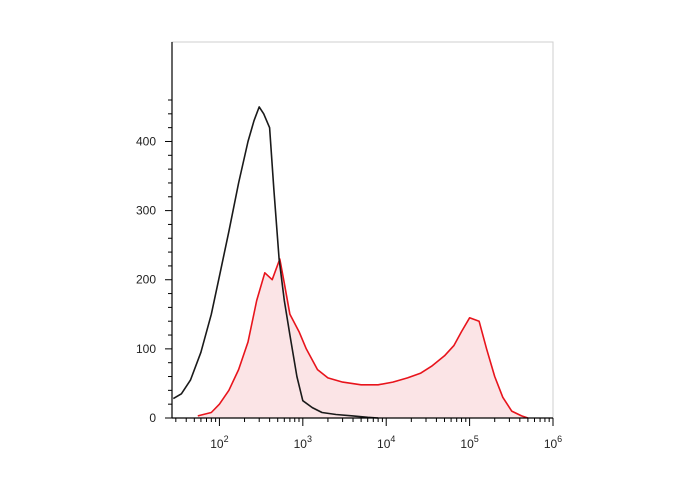 The width and height of the screenshot is (688, 490). Describe the element at coordinates (219, 442) in the screenshot. I see `x-tick-label: 10²` at that location.